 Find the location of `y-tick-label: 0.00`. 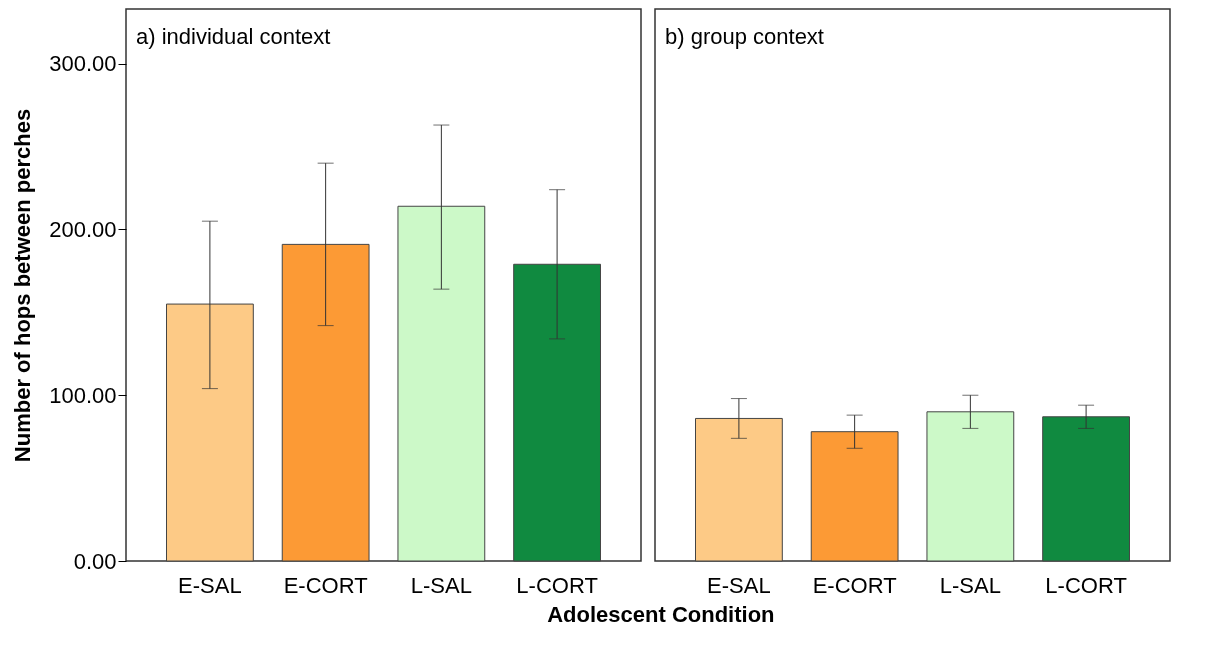

y-tick-label: 0.00 is located at coordinates (95, 561).